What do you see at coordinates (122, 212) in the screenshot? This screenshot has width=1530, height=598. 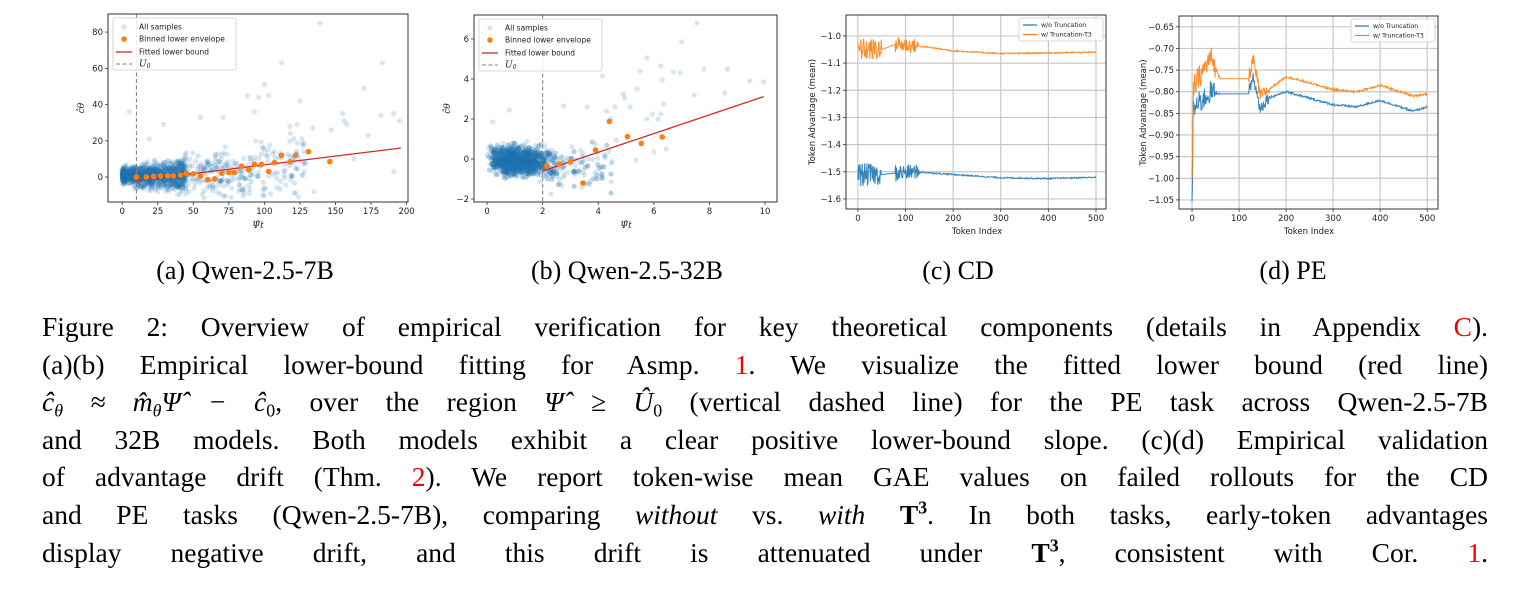 I see `x-tick-label: 0` at bounding box center [122, 212].